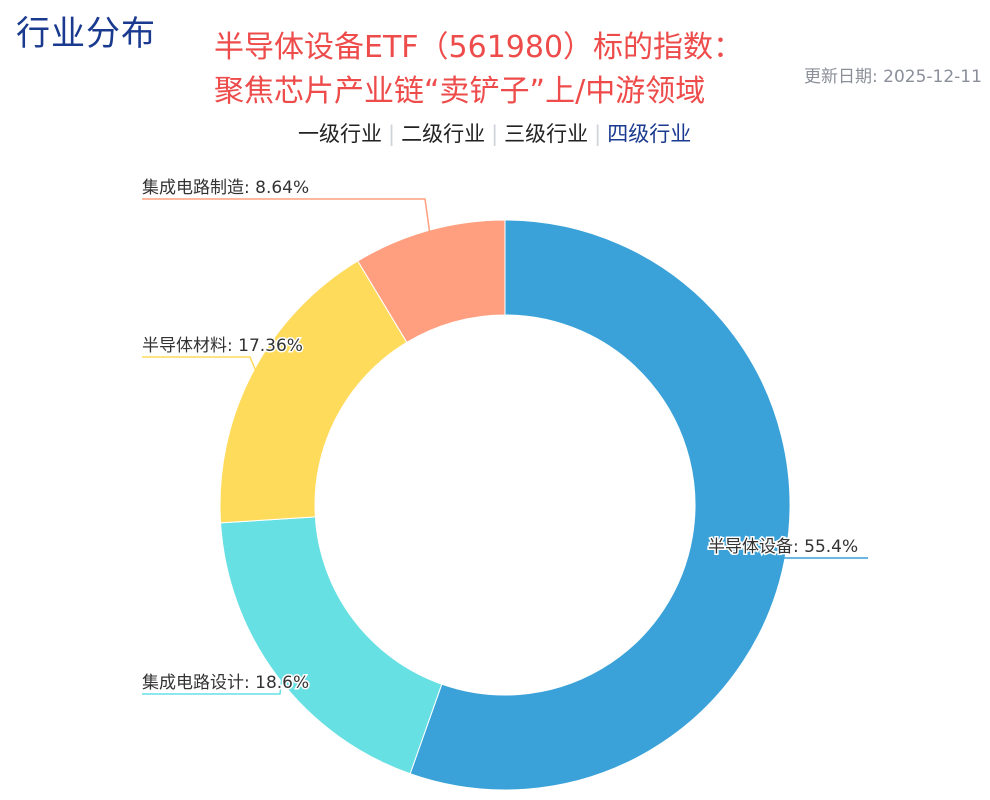 Image resolution: width=990 pixels, height=800 pixels. Describe the element at coordinates (86, 34) in the screenshot. I see `page-title: 行业分布` at that location.